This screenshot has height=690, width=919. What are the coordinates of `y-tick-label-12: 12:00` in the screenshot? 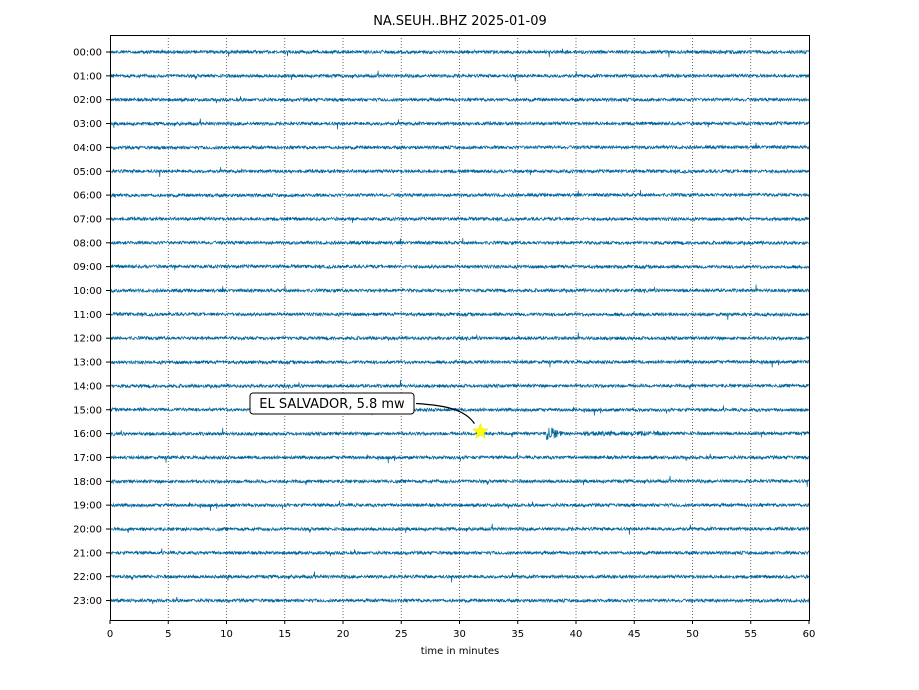 It's located at (87, 339).